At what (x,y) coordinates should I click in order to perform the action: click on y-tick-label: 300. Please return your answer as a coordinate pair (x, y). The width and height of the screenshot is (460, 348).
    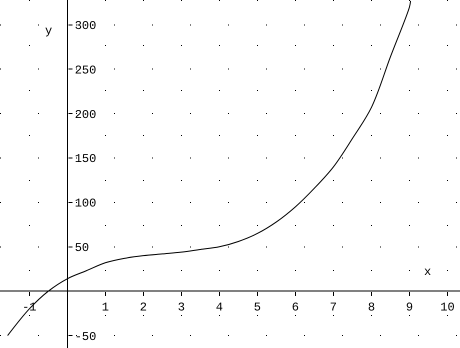
    Looking at the image, I should click on (85, 26).